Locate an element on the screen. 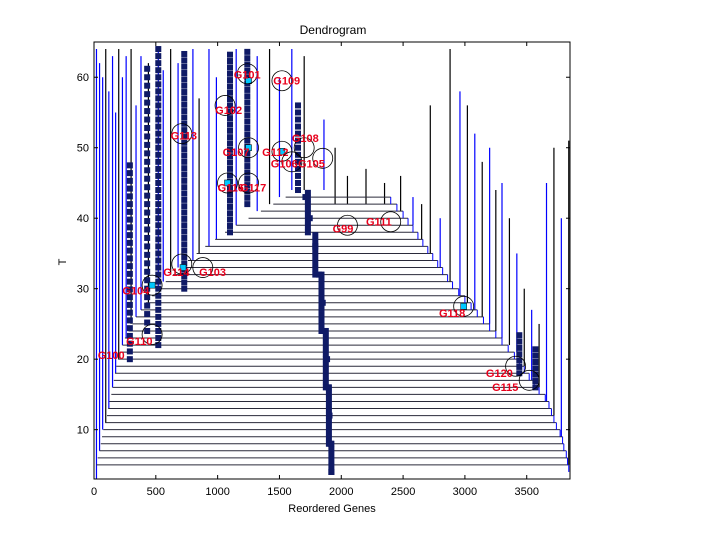 This screenshot has width=720, height=540. x-tick-label: 1500 is located at coordinates (279, 492).